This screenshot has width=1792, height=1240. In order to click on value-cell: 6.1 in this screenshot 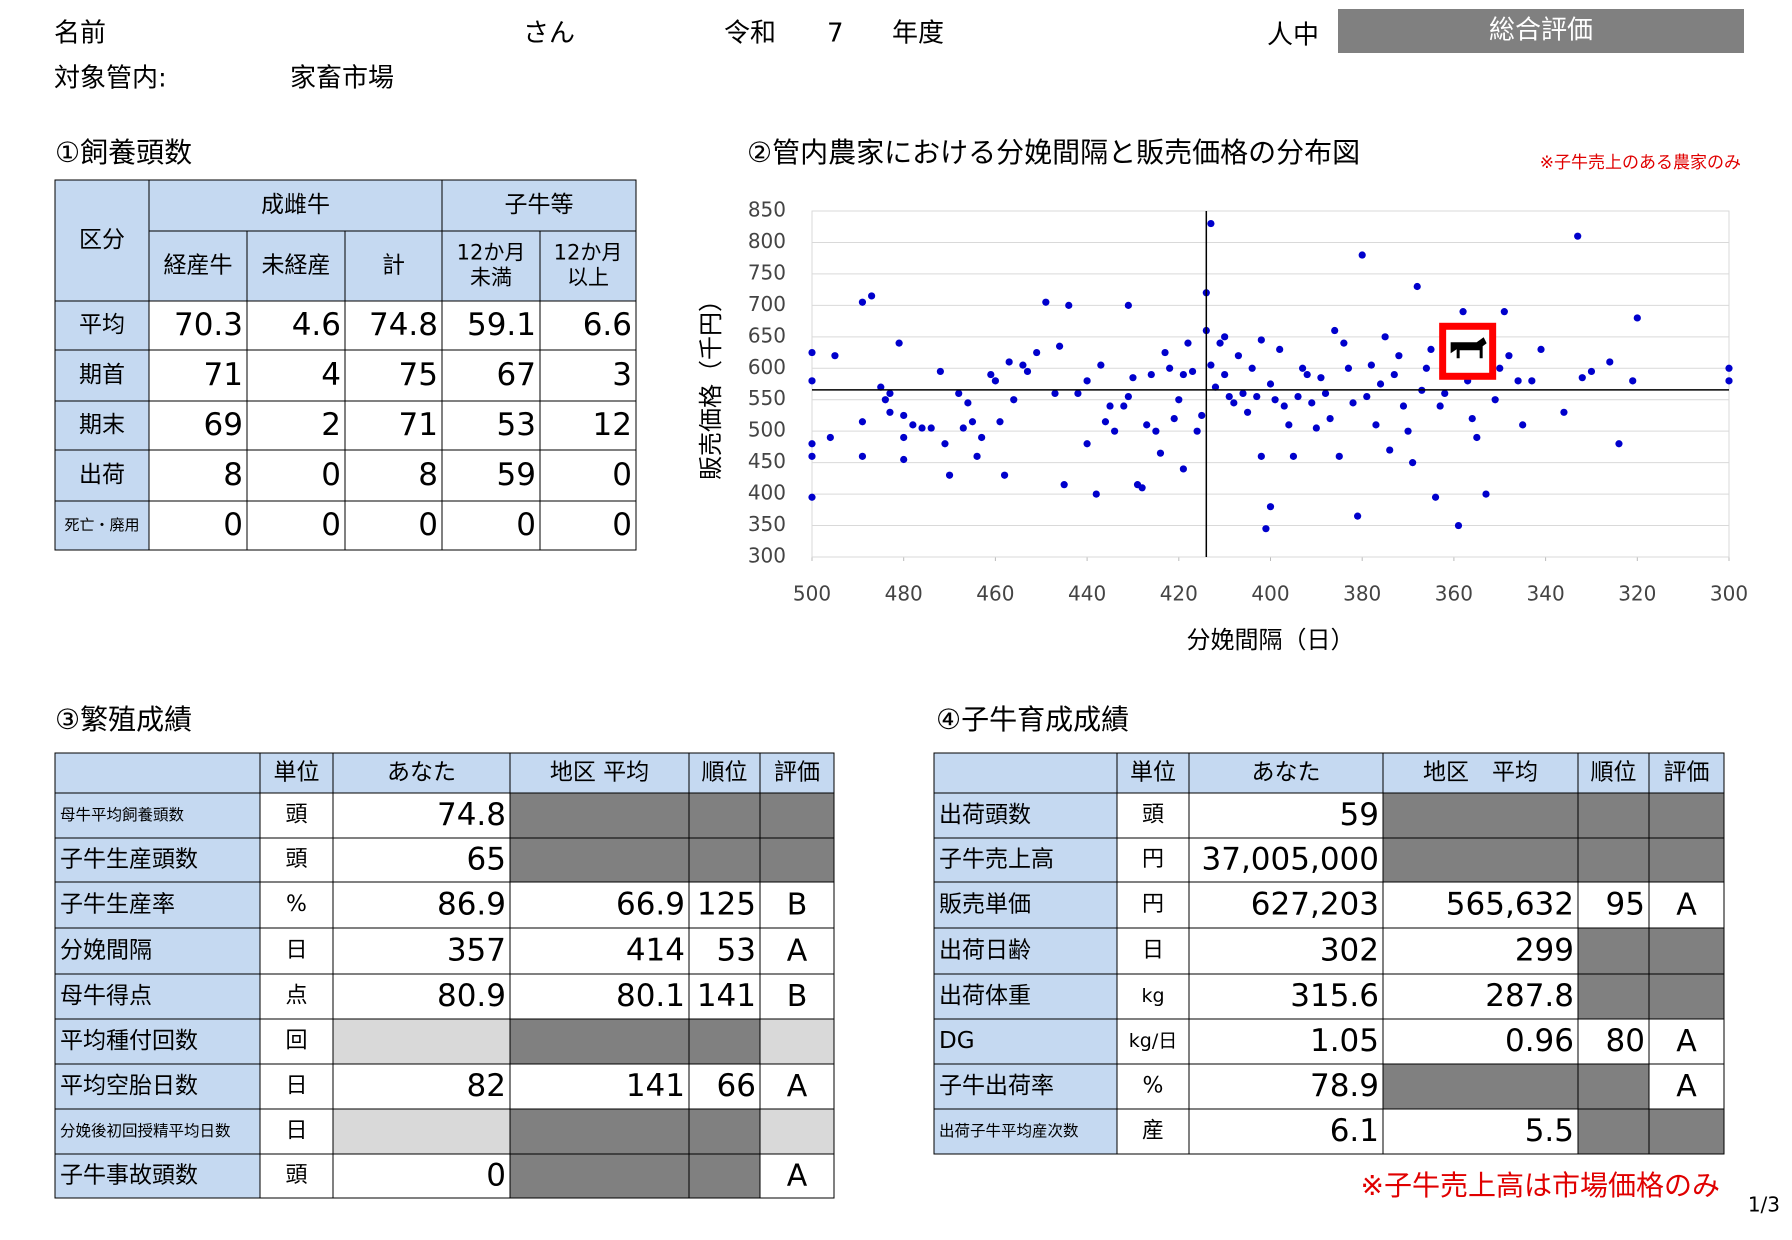, I will do `click(1354, 1131)`.